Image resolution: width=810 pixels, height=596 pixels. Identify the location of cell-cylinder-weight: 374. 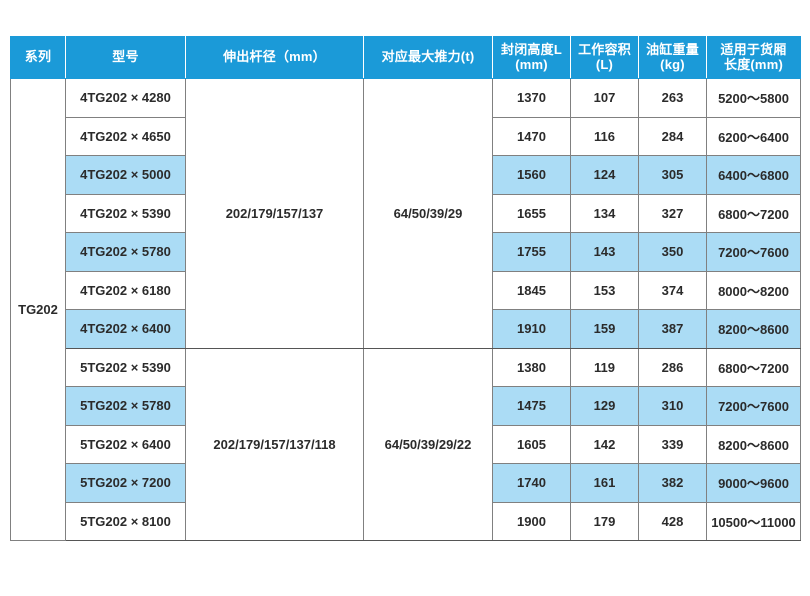
(672, 290).